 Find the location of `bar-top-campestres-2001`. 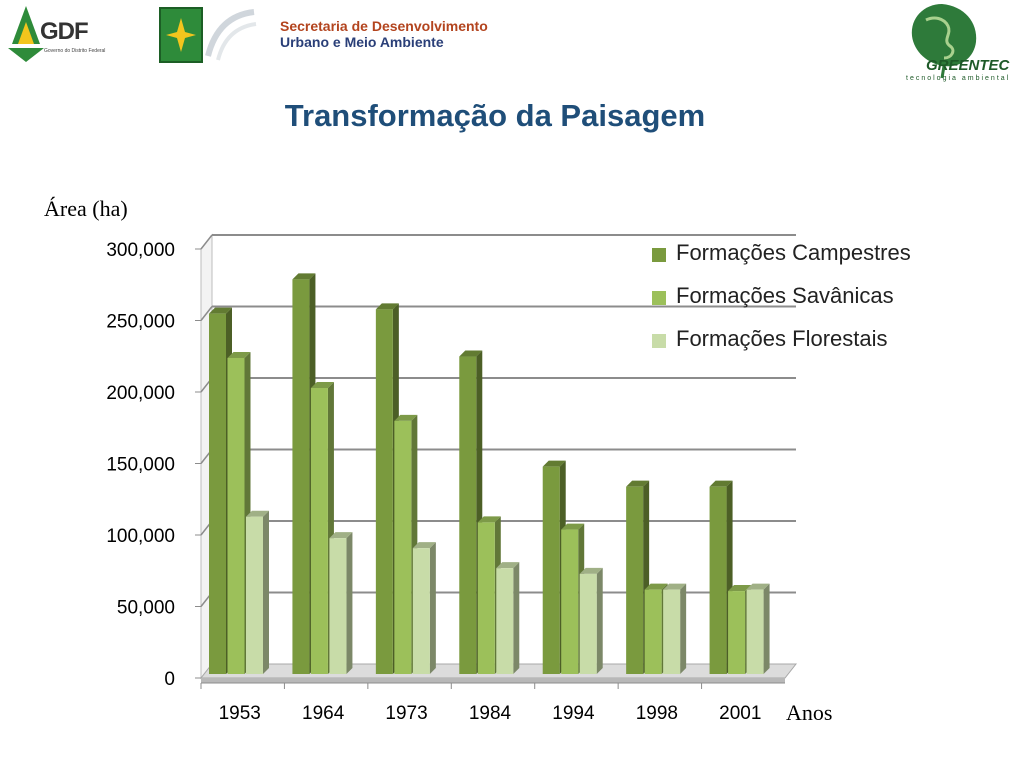

bar-top-campestres-2001 is located at coordinates (721, 483).